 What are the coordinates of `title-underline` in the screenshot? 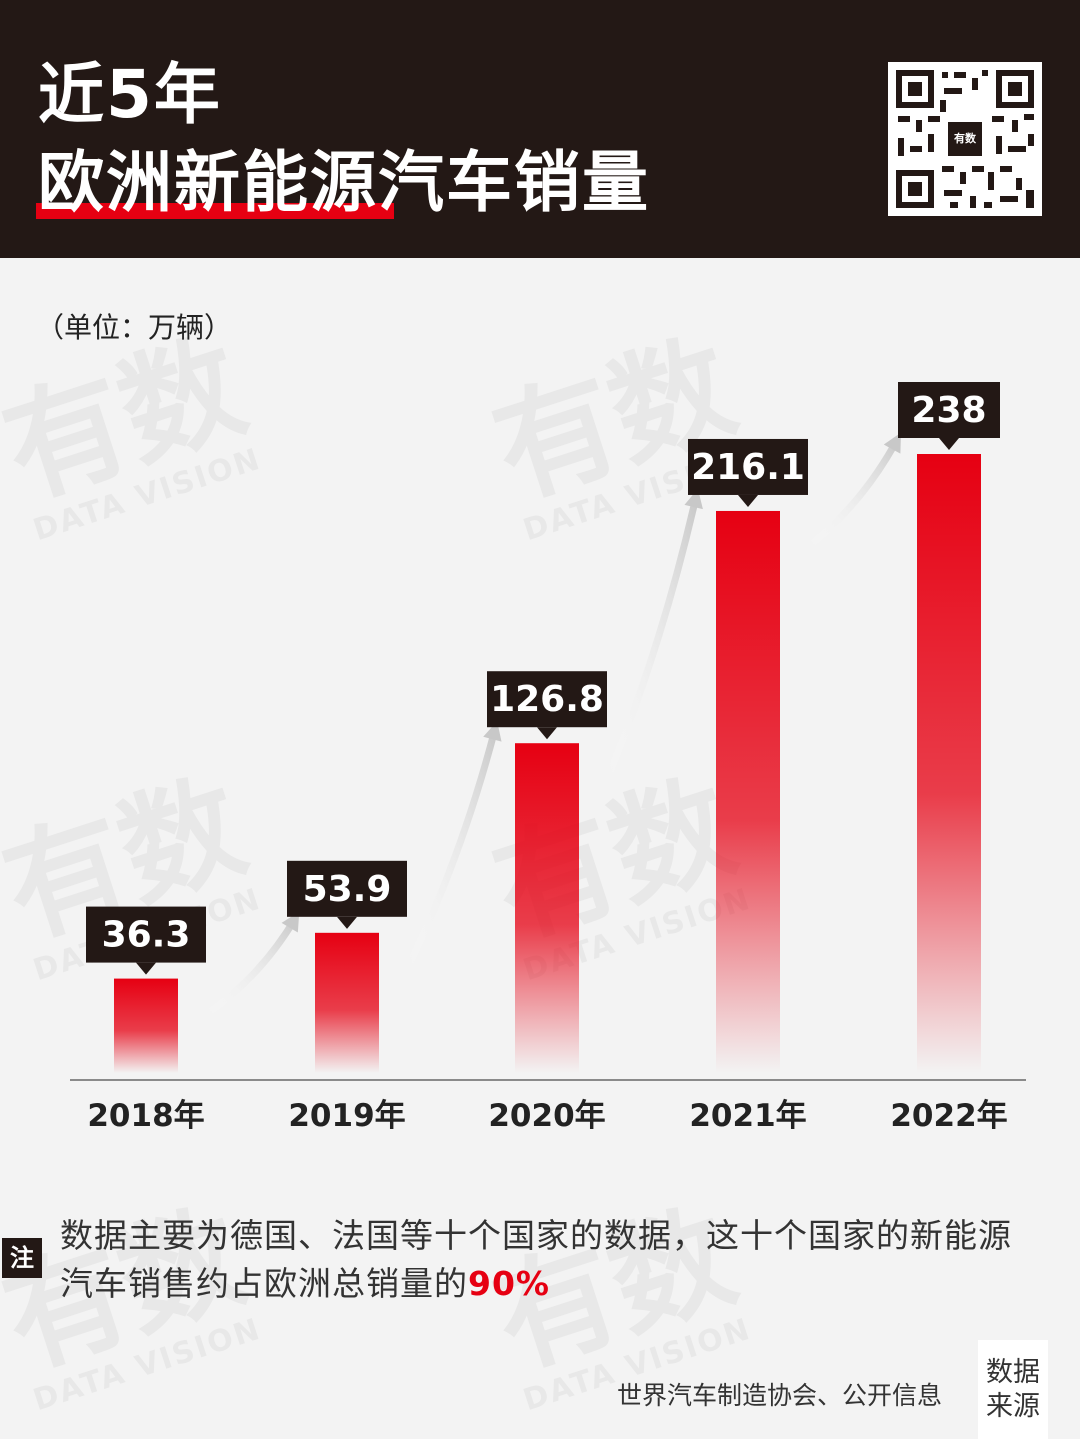 It's located at (215, 211).